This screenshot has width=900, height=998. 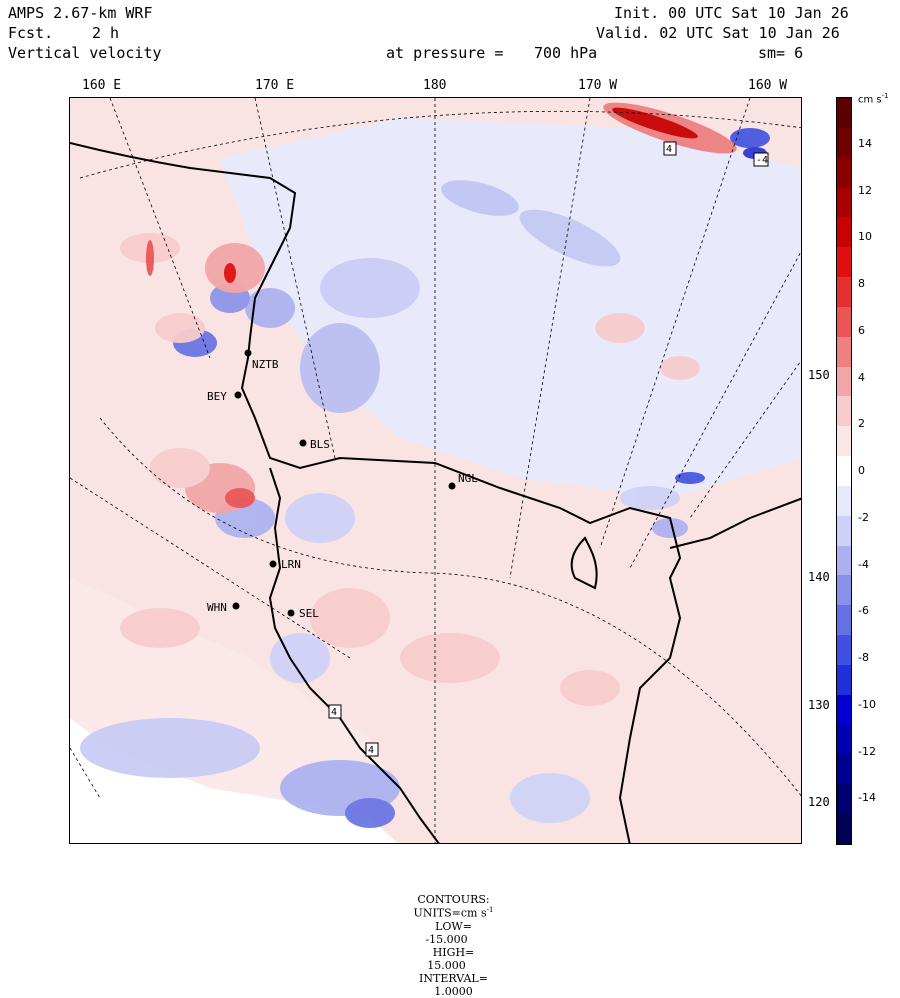 I want to click on colorbar-tick-label: -8, so click(x=863, y=657).